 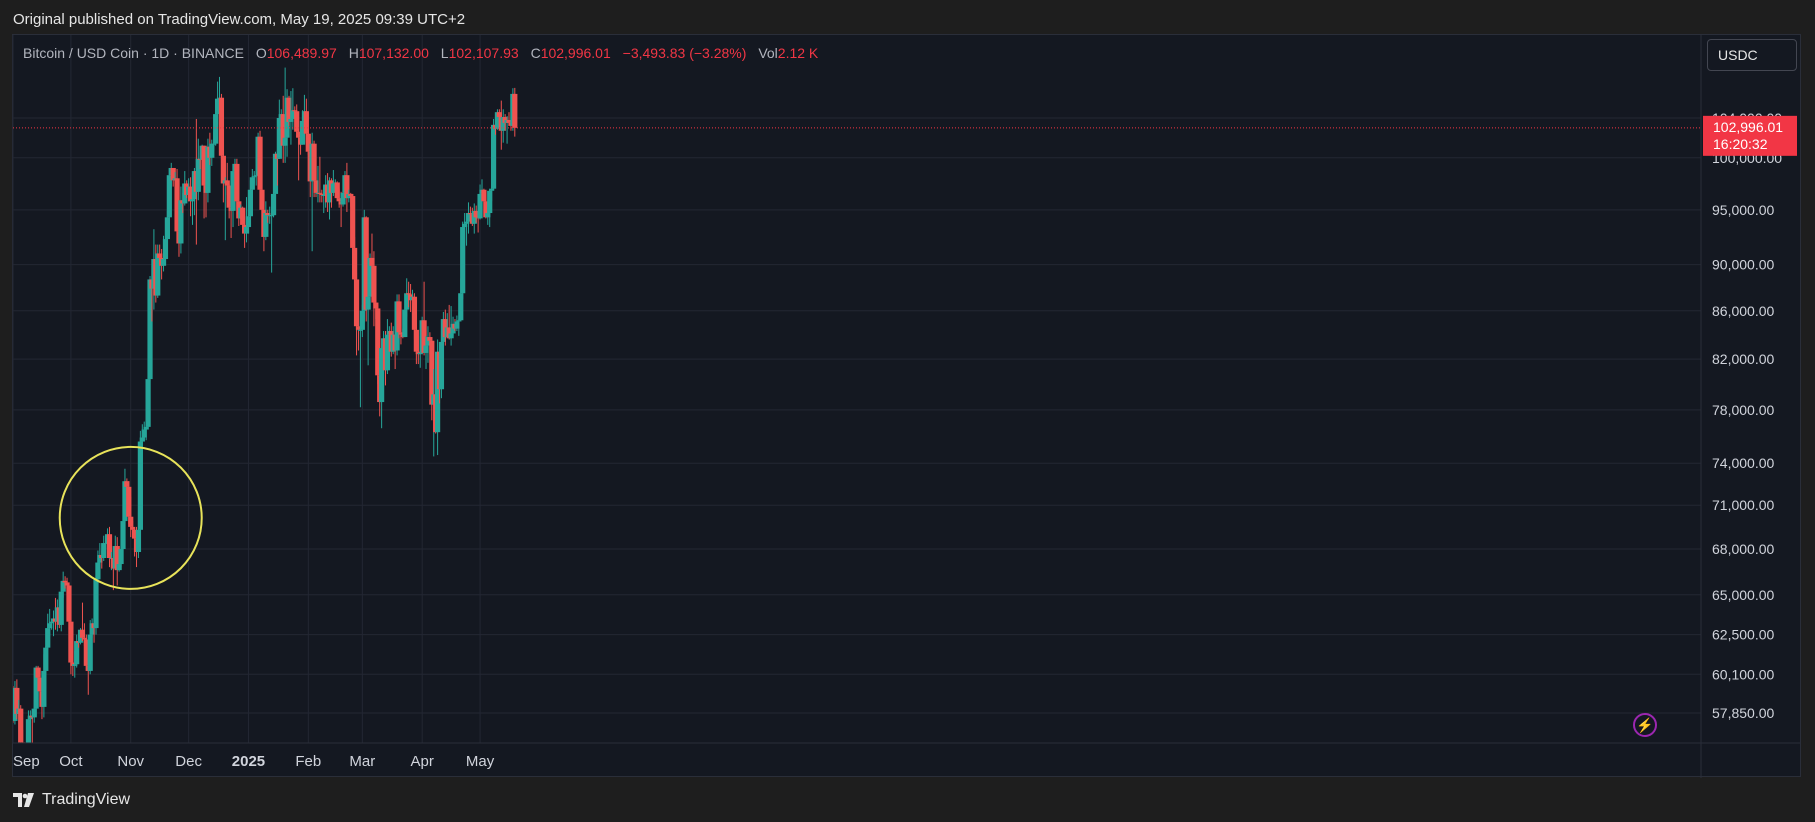 I want to click on symbol-label: Bitcoin / USD Coin · 1D · BINANCE, so click(x=133, y=53).